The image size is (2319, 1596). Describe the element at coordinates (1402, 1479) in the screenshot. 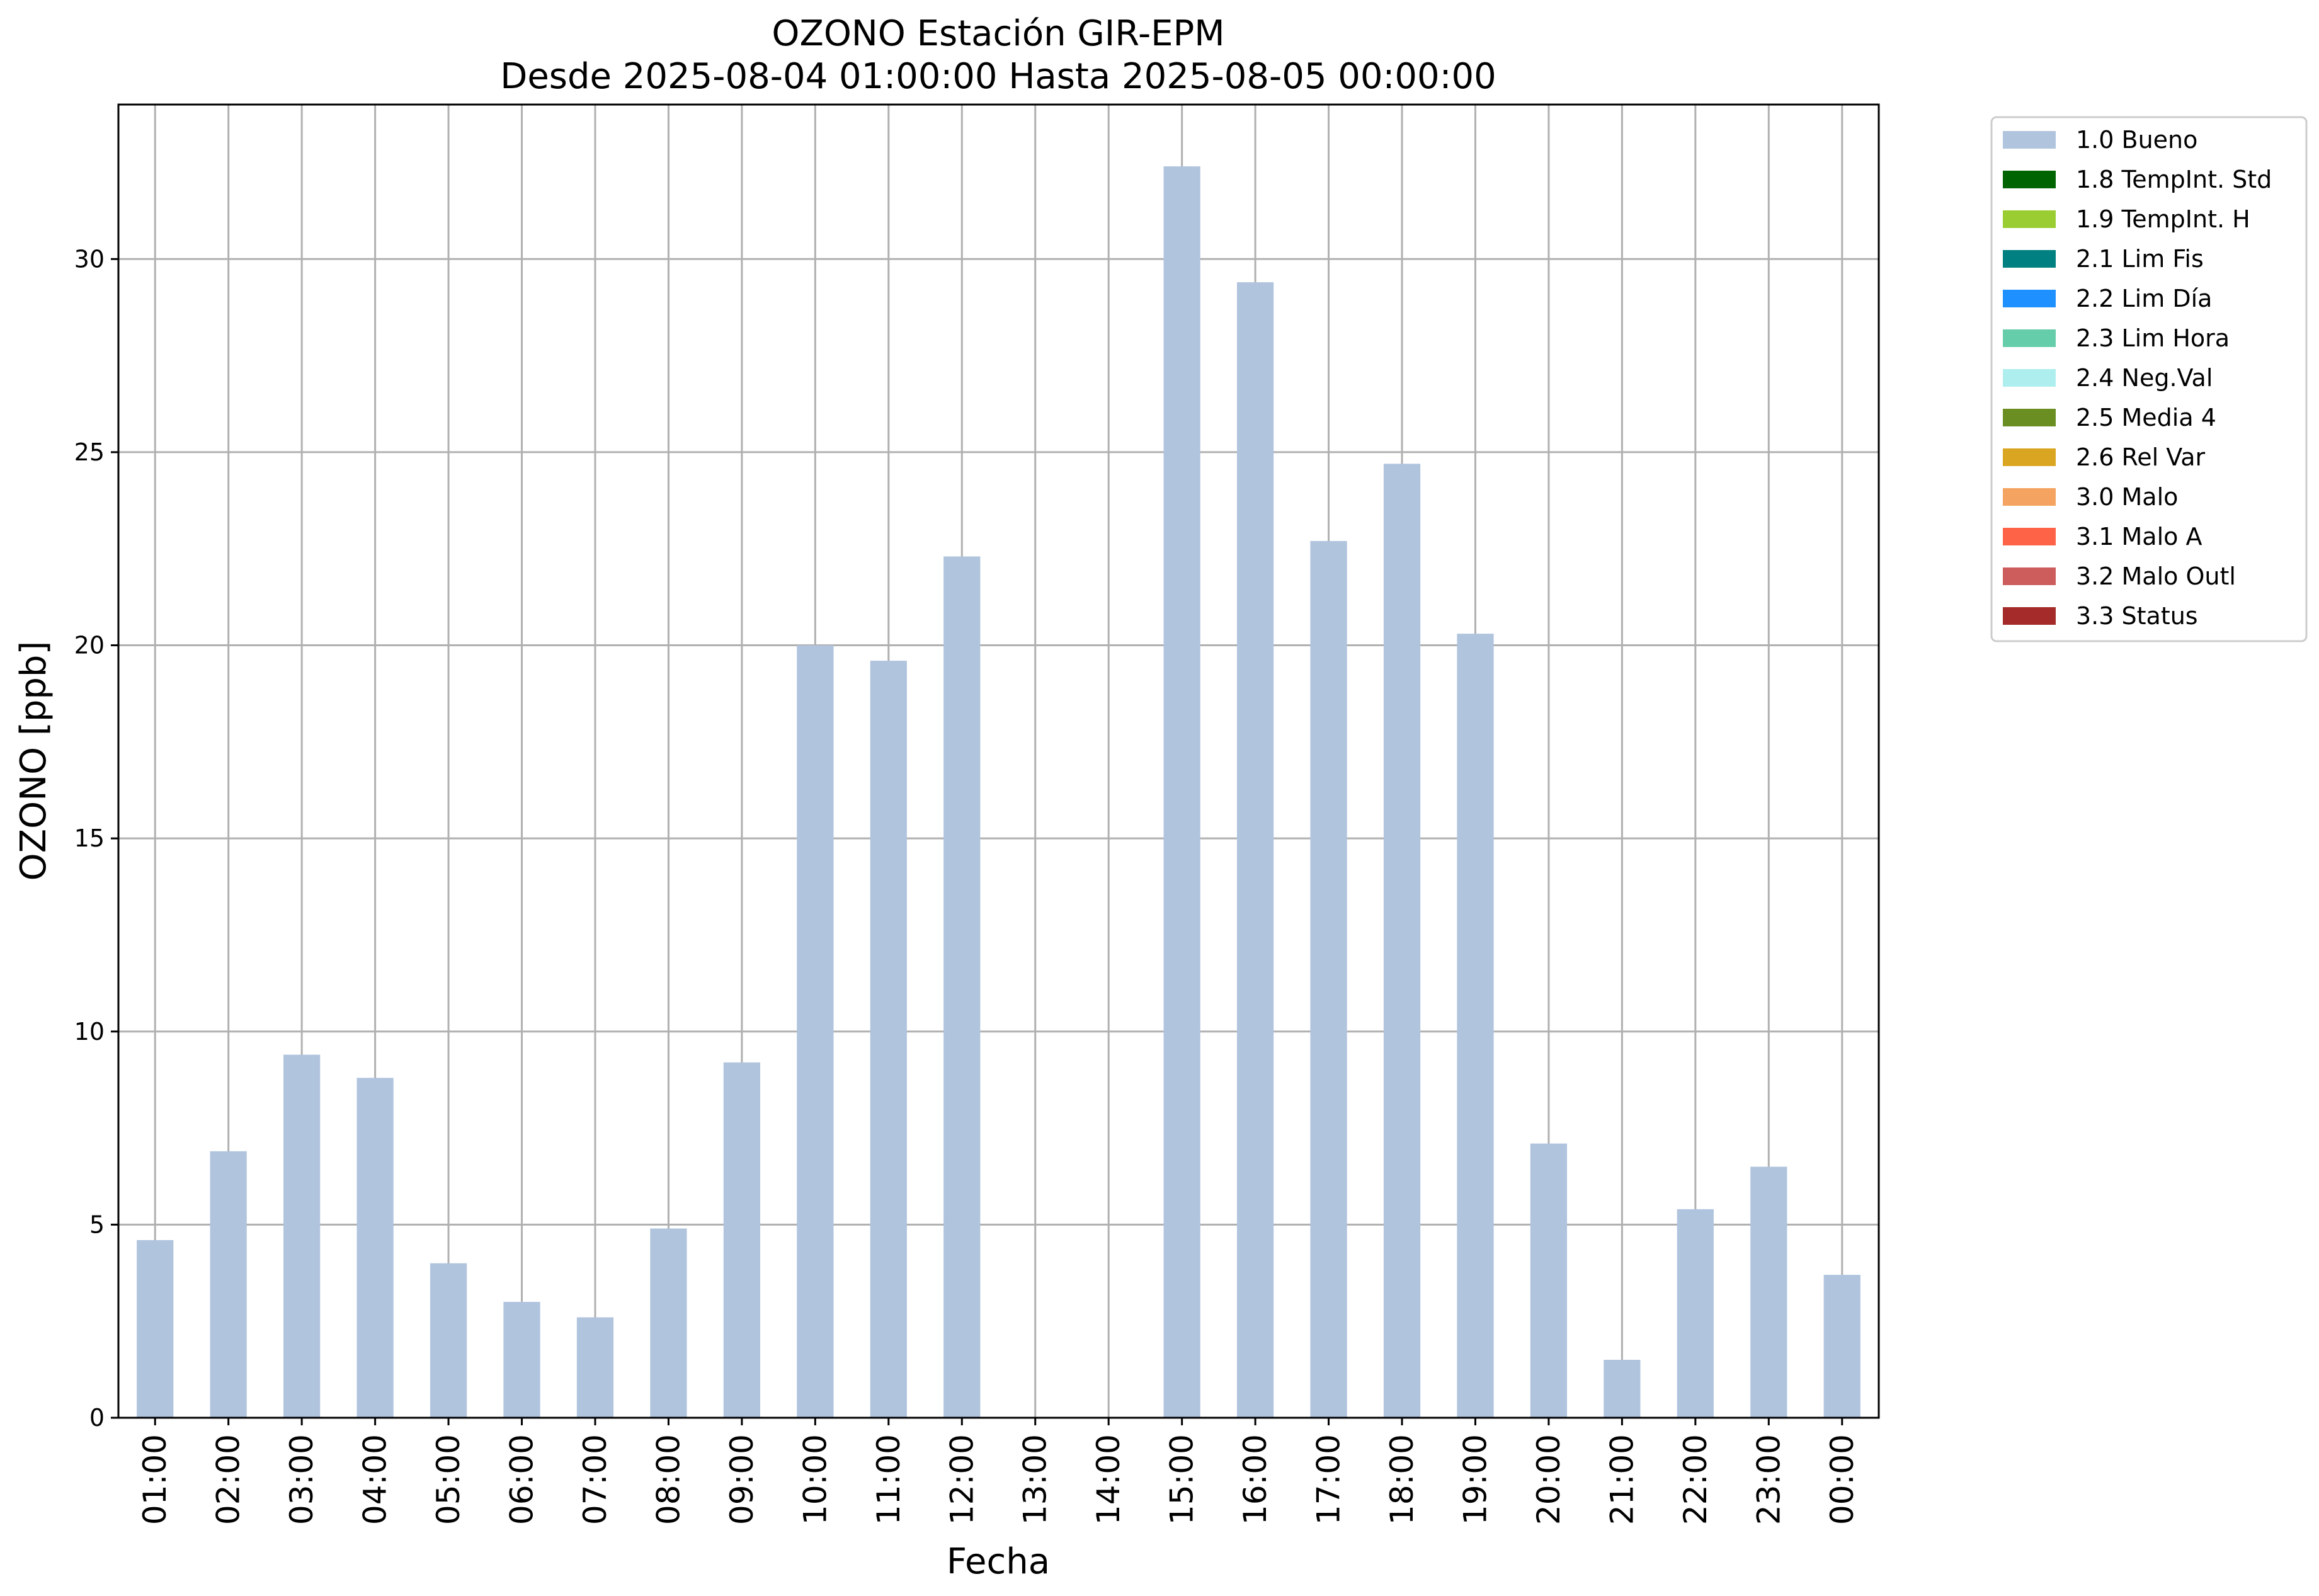

I see `x-tick-label: 18:00` at that location.